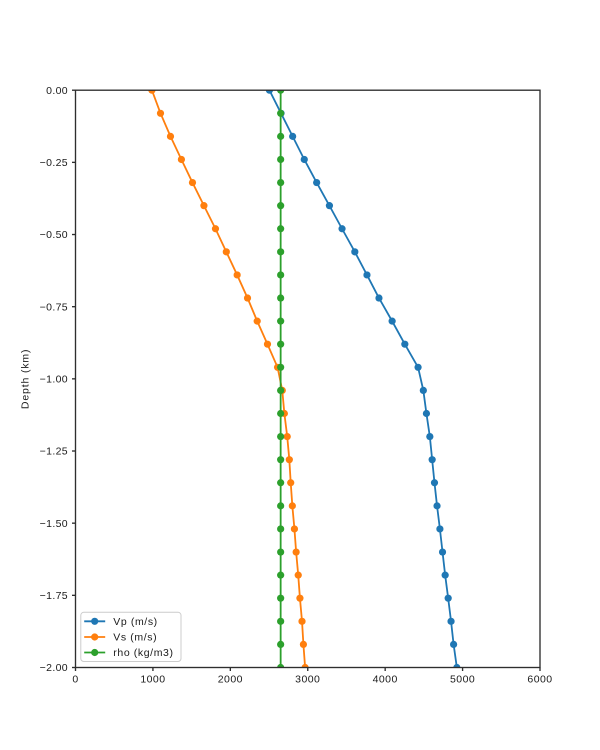 This screenshot has width=600, height=750. What do you see at coordinates (54, 452) in the screenshot?
I see `svg-text: −1.25` at bounding box center [54, 452].